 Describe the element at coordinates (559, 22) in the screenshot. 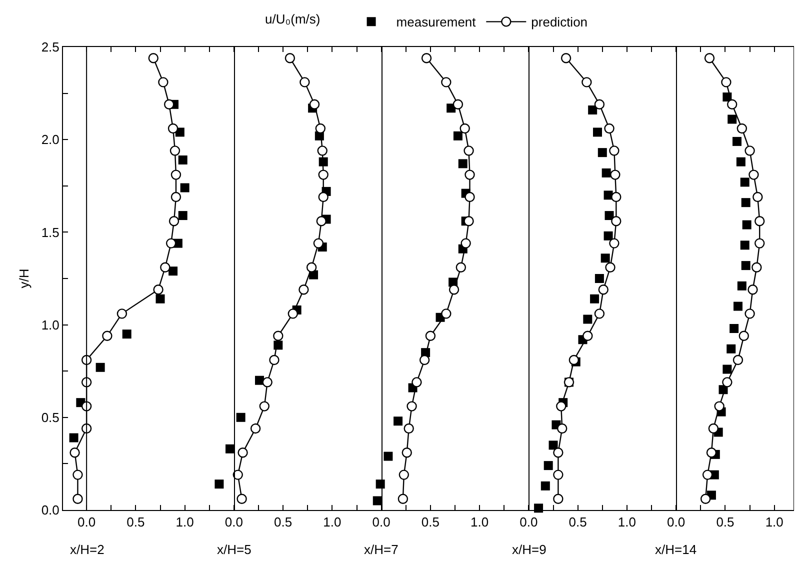

I see `legend-label: prediction` at that location.